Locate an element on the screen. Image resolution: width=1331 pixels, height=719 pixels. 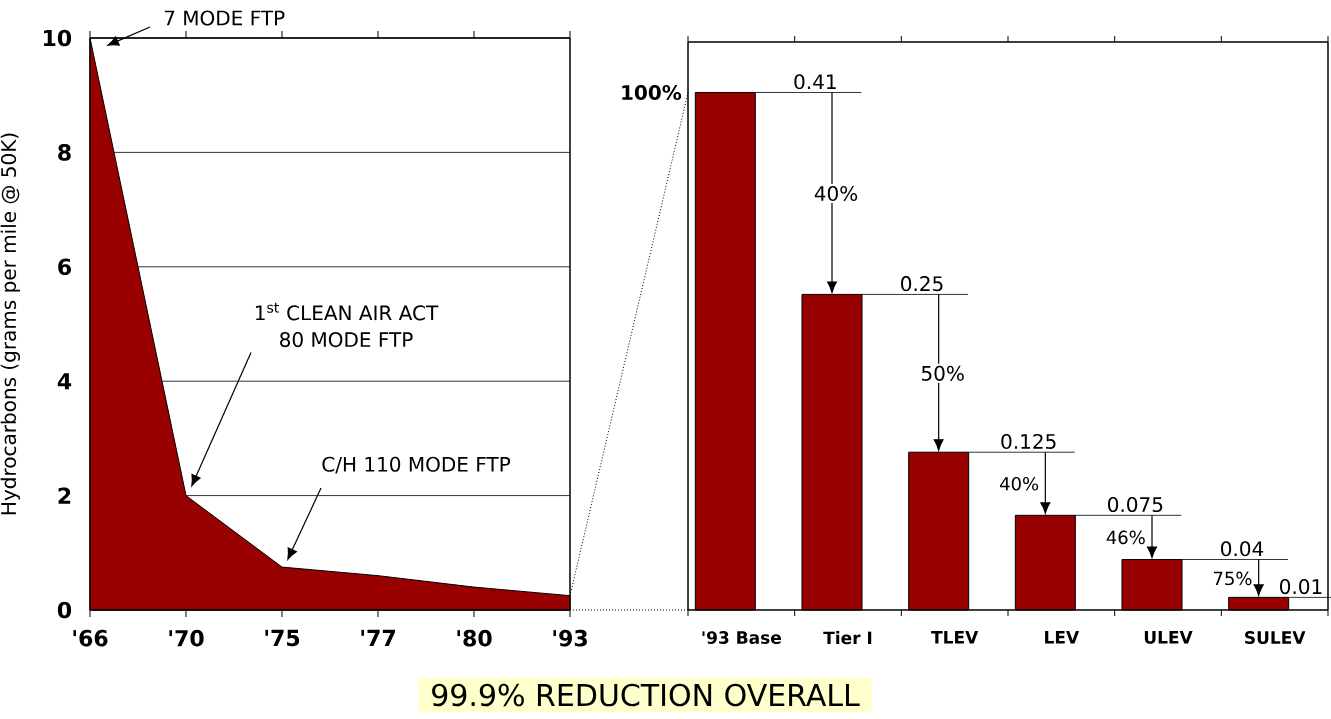
x-tick-label: '70 is located at coordinates (186, 638).